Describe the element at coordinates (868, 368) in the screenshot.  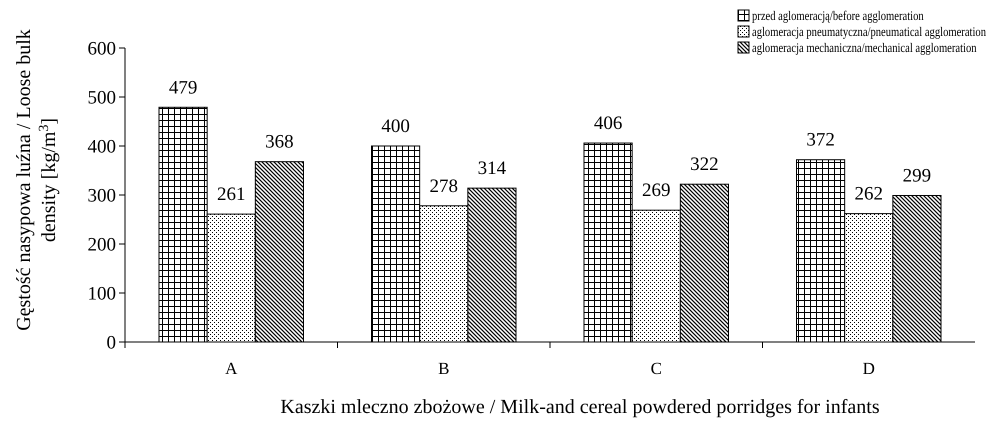
I see `x-tick-label: D` at that location.